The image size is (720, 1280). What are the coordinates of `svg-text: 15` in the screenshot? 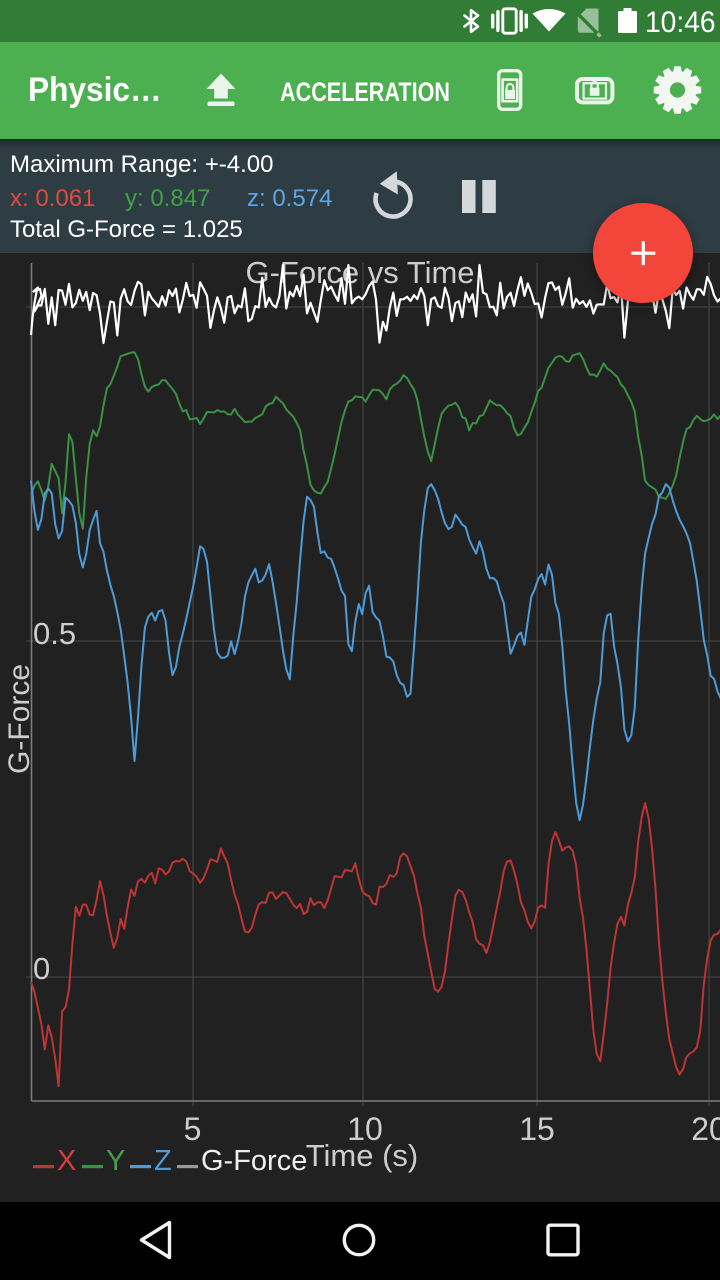 It's located at (537, 1129).